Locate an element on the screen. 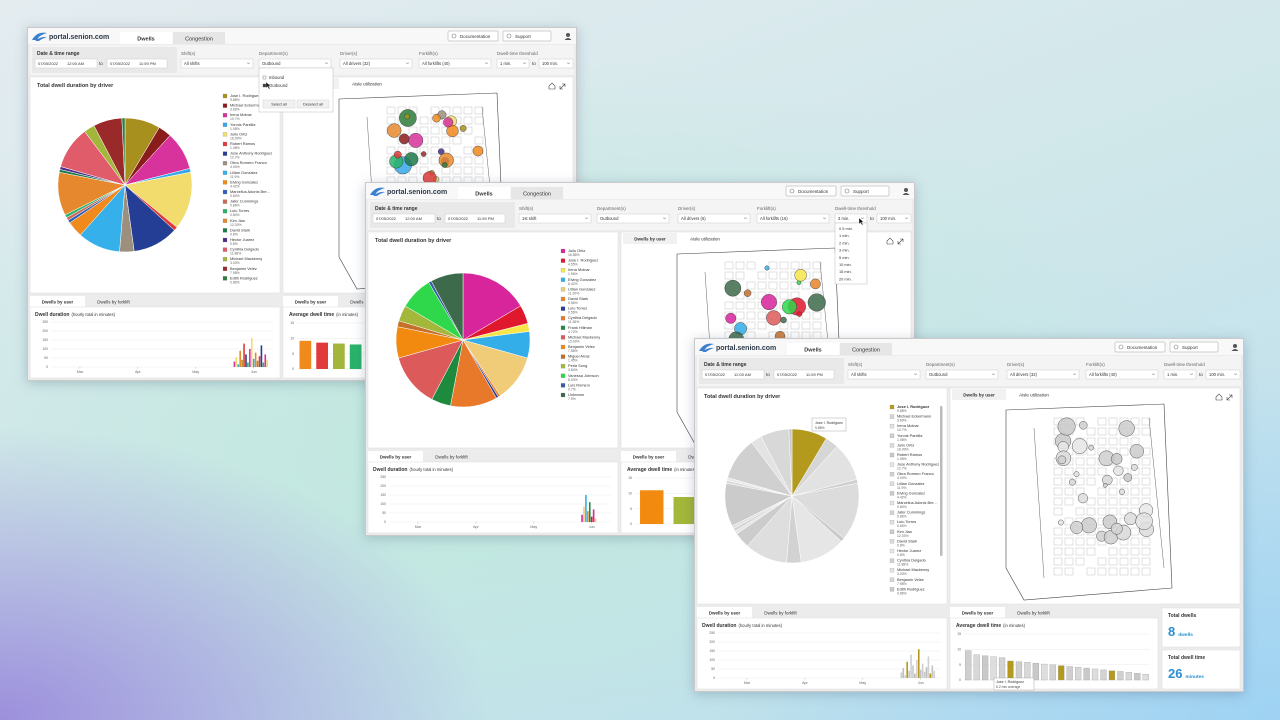  home-icon is located at coordinates (1219, 397).